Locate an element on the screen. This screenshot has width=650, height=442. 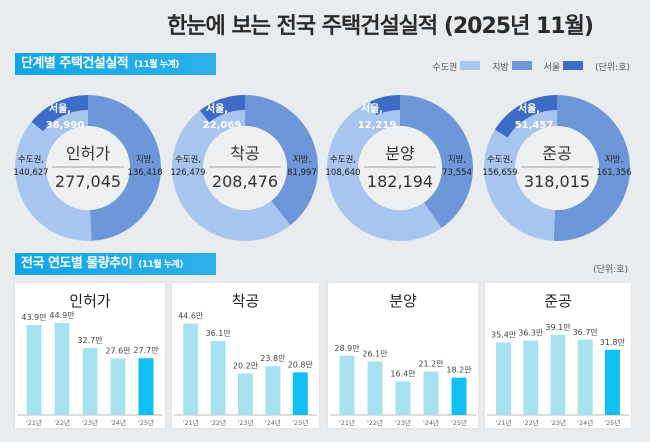
capital-value: 140,627 is located at coordinates (30, 173).